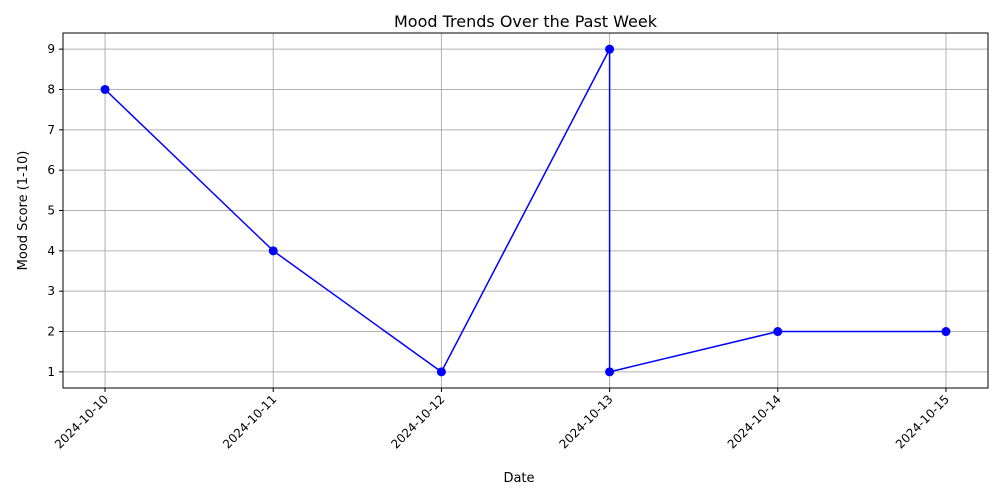 Image resolution: width=1000 pixels, height=500 pixels. What do you see at coordinates (51, 89) in the screenshot?
I see `y-tick-label: 8` at bounding box center [51, 89].